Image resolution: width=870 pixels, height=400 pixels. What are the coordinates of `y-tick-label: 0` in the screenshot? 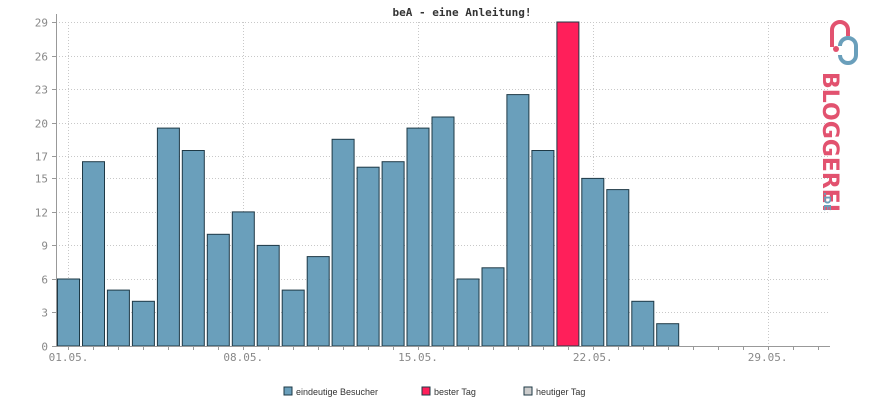 It's located at (44, 347).